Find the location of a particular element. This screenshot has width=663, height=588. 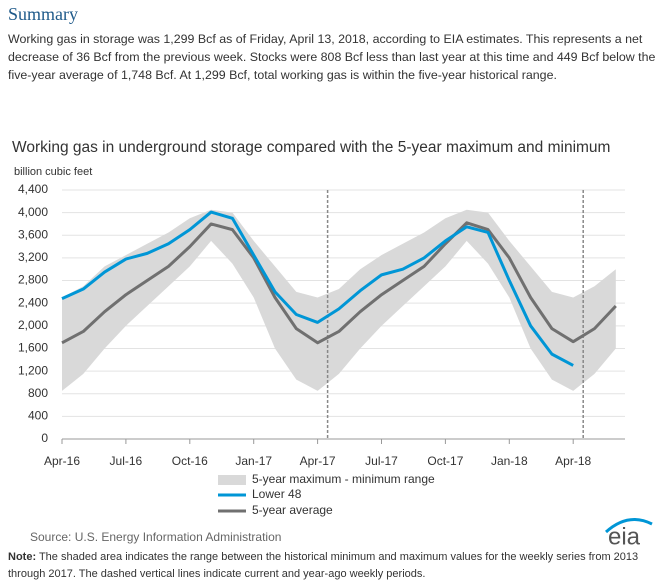

x-tick-label: Apr-16 is located at coordinates (62, 461).